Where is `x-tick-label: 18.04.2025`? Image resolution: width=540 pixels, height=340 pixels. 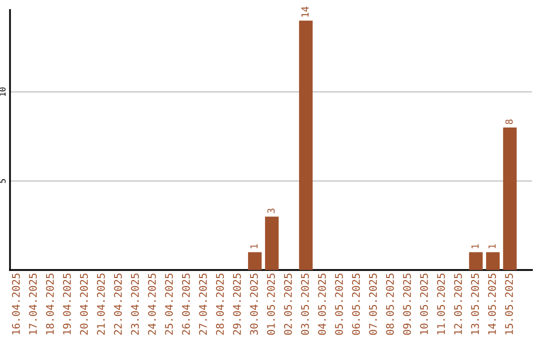
x-tick-label: 18.04.2025 is located at coordinates (50, 304).